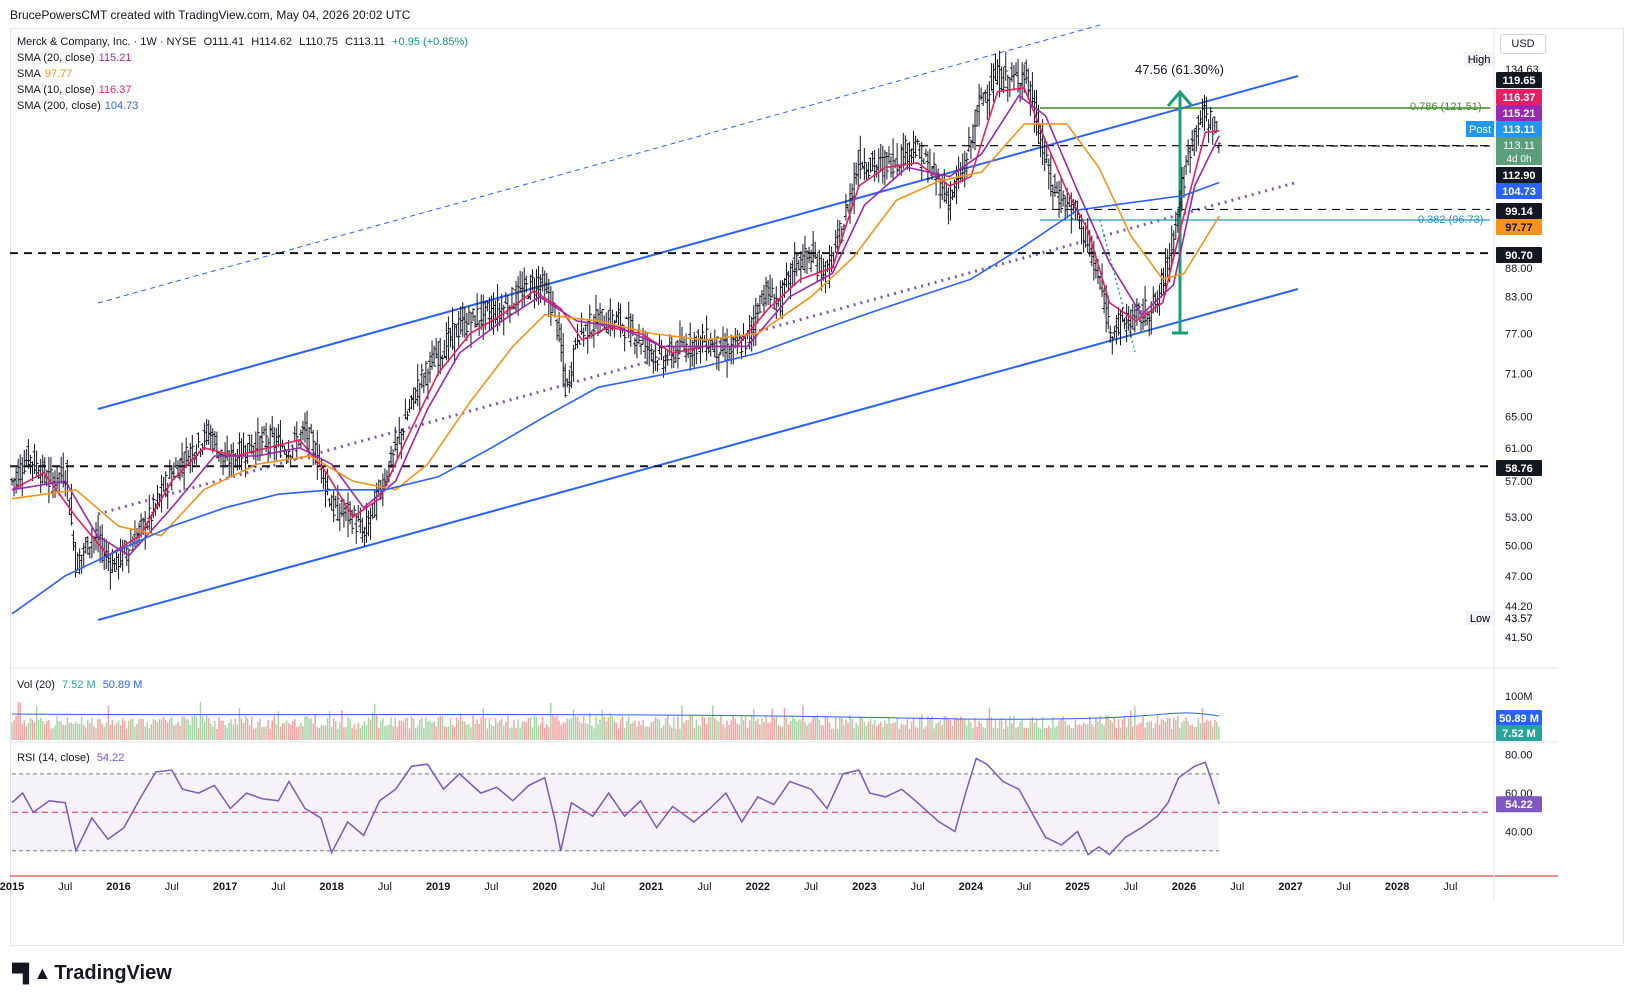  What do you see at coordinates (81, 685) in the screenshot?
I see `volume-legend: Vol (20) 7.52 M 50.89 M` at bounding box center [81, 685].